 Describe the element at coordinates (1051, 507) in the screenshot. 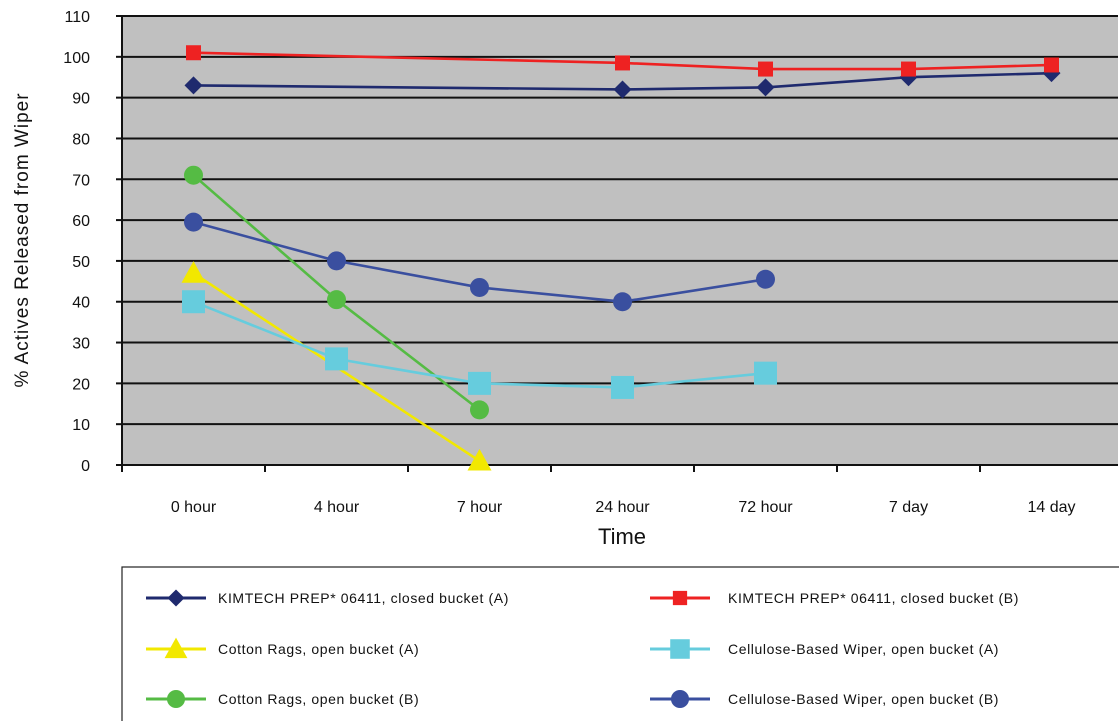

I see `x-tick-label: 14 day` at that location.